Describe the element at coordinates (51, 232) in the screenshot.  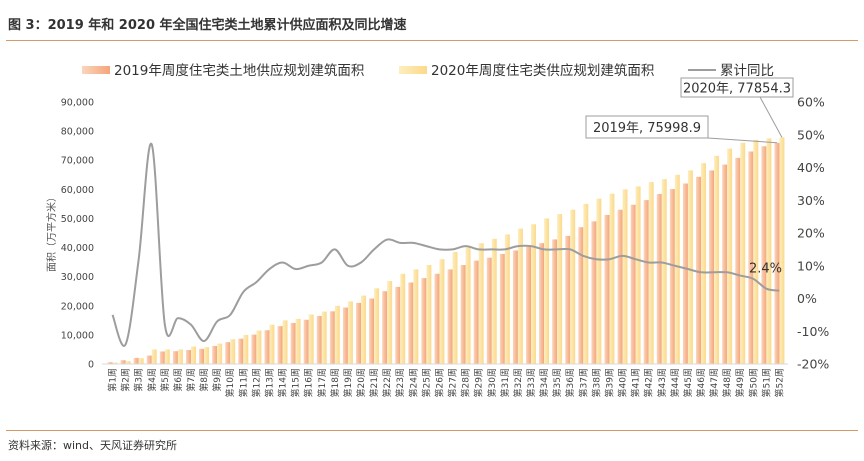
I see `y-axis-label: 面积（万平方米）` at that location.